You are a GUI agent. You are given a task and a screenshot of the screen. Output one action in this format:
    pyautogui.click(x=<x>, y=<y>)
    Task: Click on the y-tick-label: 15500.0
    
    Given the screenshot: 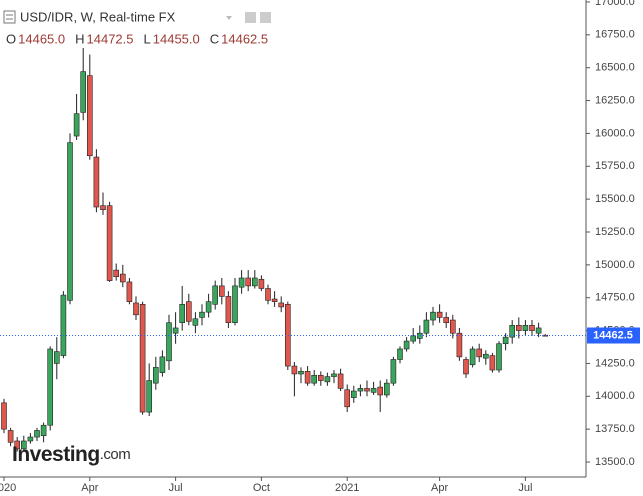 What is the action you would take?
    pyautogui.click(x=615, y=199)
    